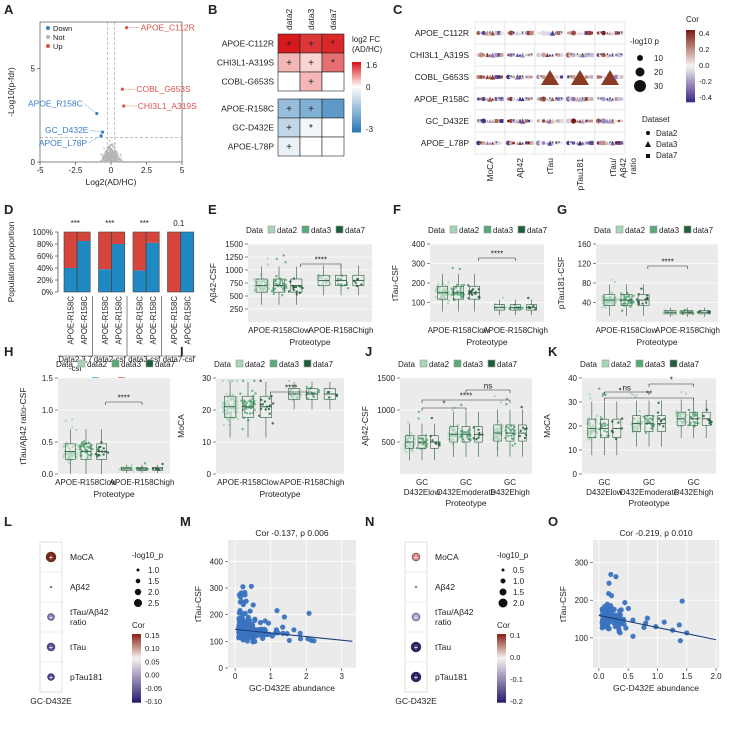  What do you see at coordinates (289, 364) in the screenshot?
I see `legend-label-d3: data3` at bounding box center [289, 364].